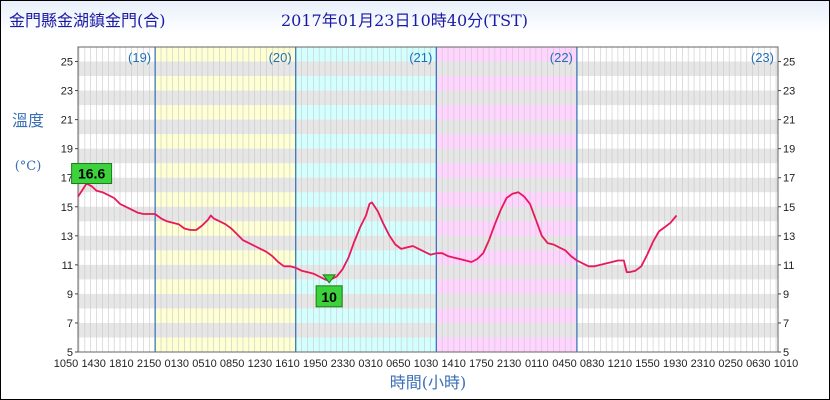 This screenshot has height=400, width=830. I want to click on y-tick-label-left: 25, so click(67, 63).